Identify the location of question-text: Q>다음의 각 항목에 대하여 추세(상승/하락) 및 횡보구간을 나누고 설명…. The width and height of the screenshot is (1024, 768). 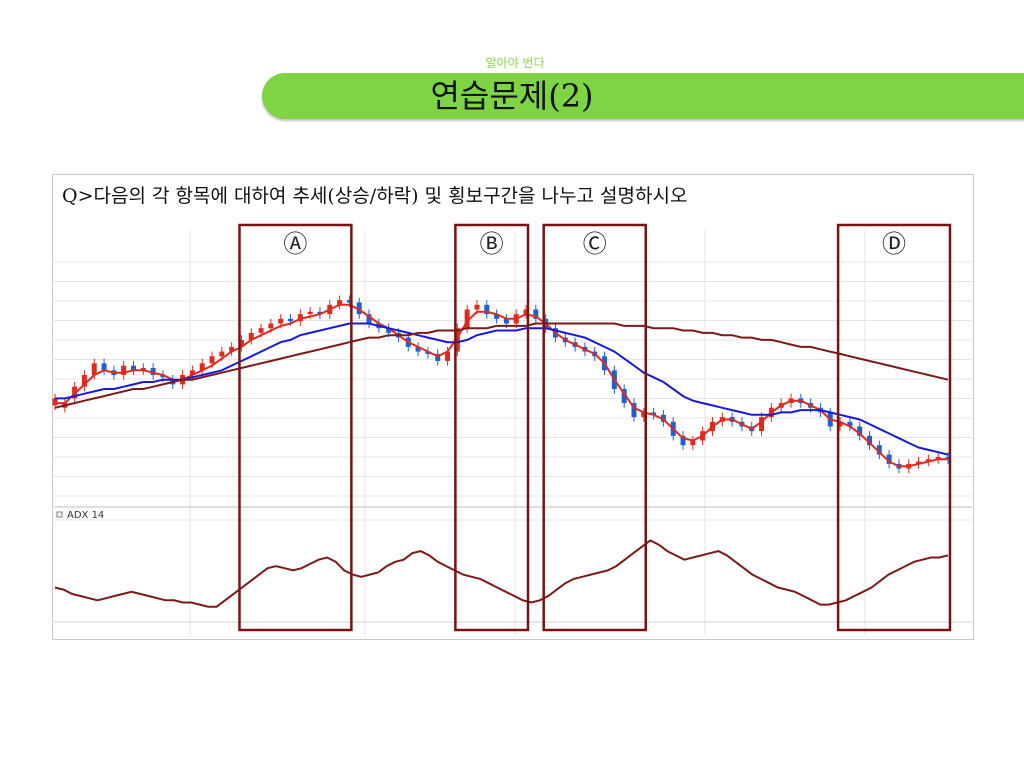
(375, 196).